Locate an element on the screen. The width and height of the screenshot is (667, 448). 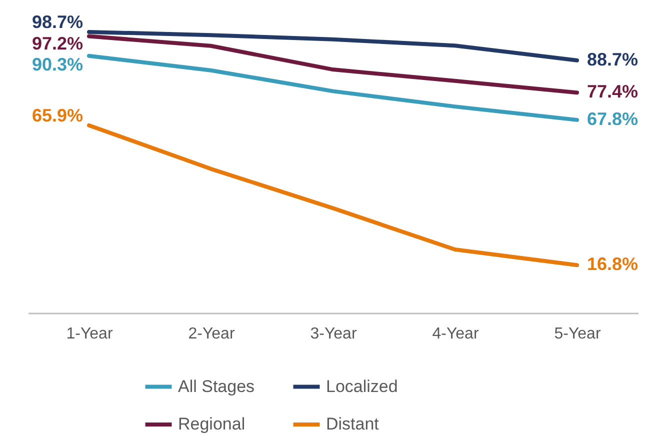
x-tick-label: 4-Year is located at coordinates (456, 334).